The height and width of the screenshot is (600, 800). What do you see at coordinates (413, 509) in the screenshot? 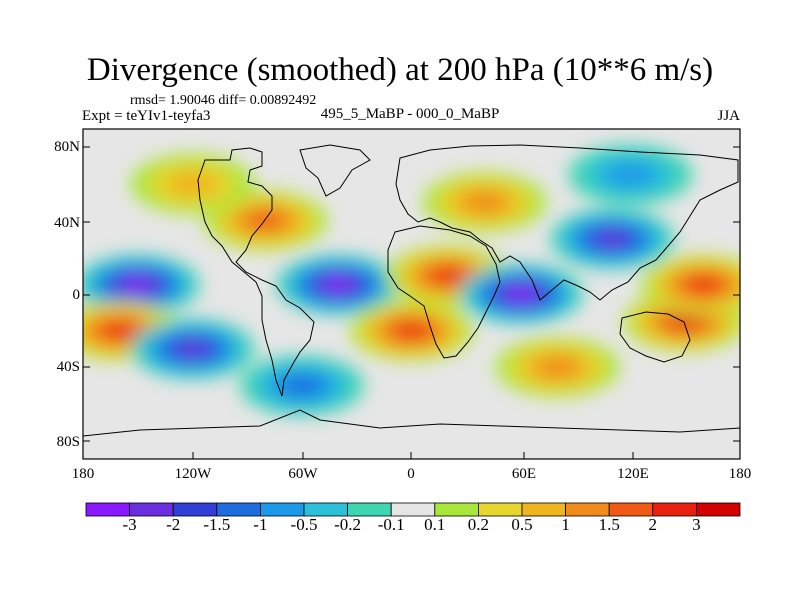
I see `colorbar` at bounding box center [413, 509].